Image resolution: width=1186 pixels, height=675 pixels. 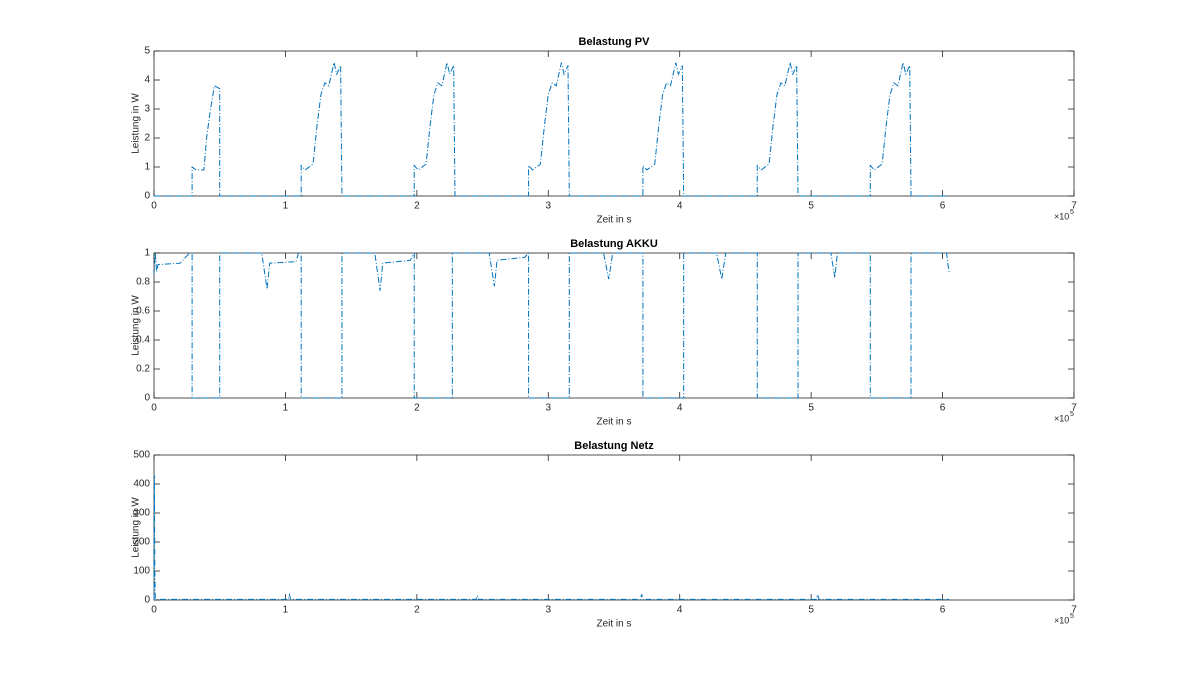 What do you see at coordinates (147, 51) in the screenshot?
I see `y-tick-label: 5` at bounding box center [147, 51].